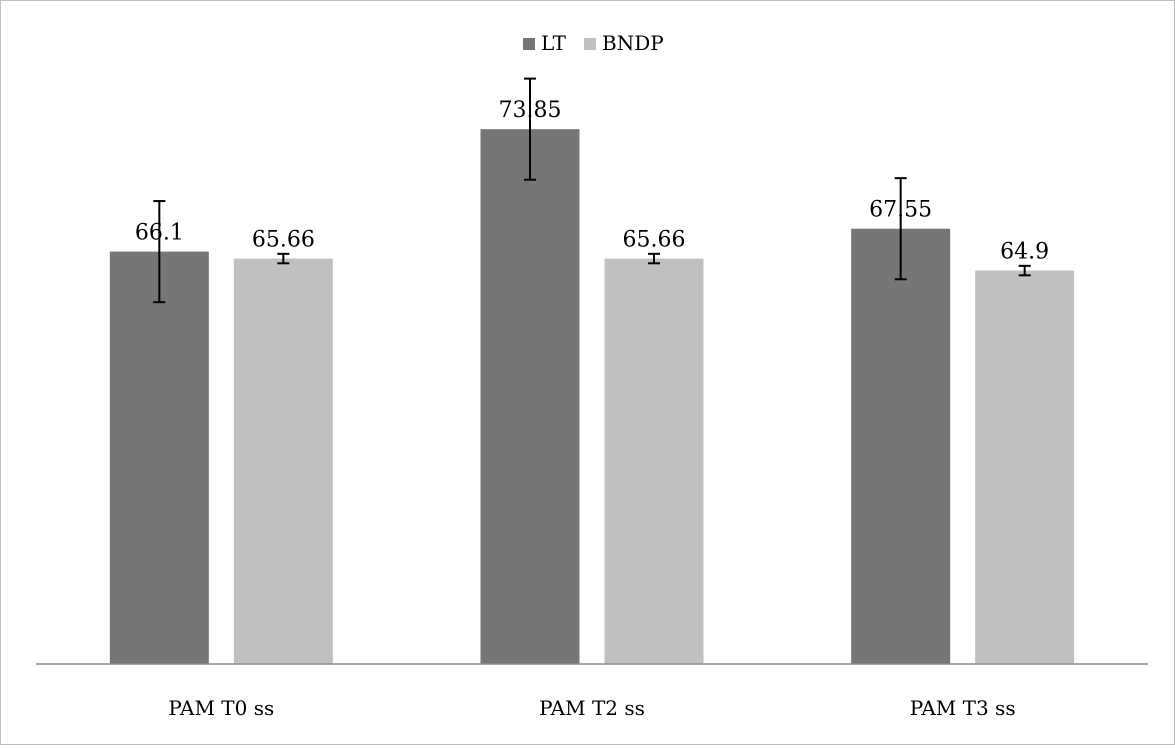 This screenshot has width=1175, height=749. I want to click on data-label-lt-3: 67.55, so click(900, 210).